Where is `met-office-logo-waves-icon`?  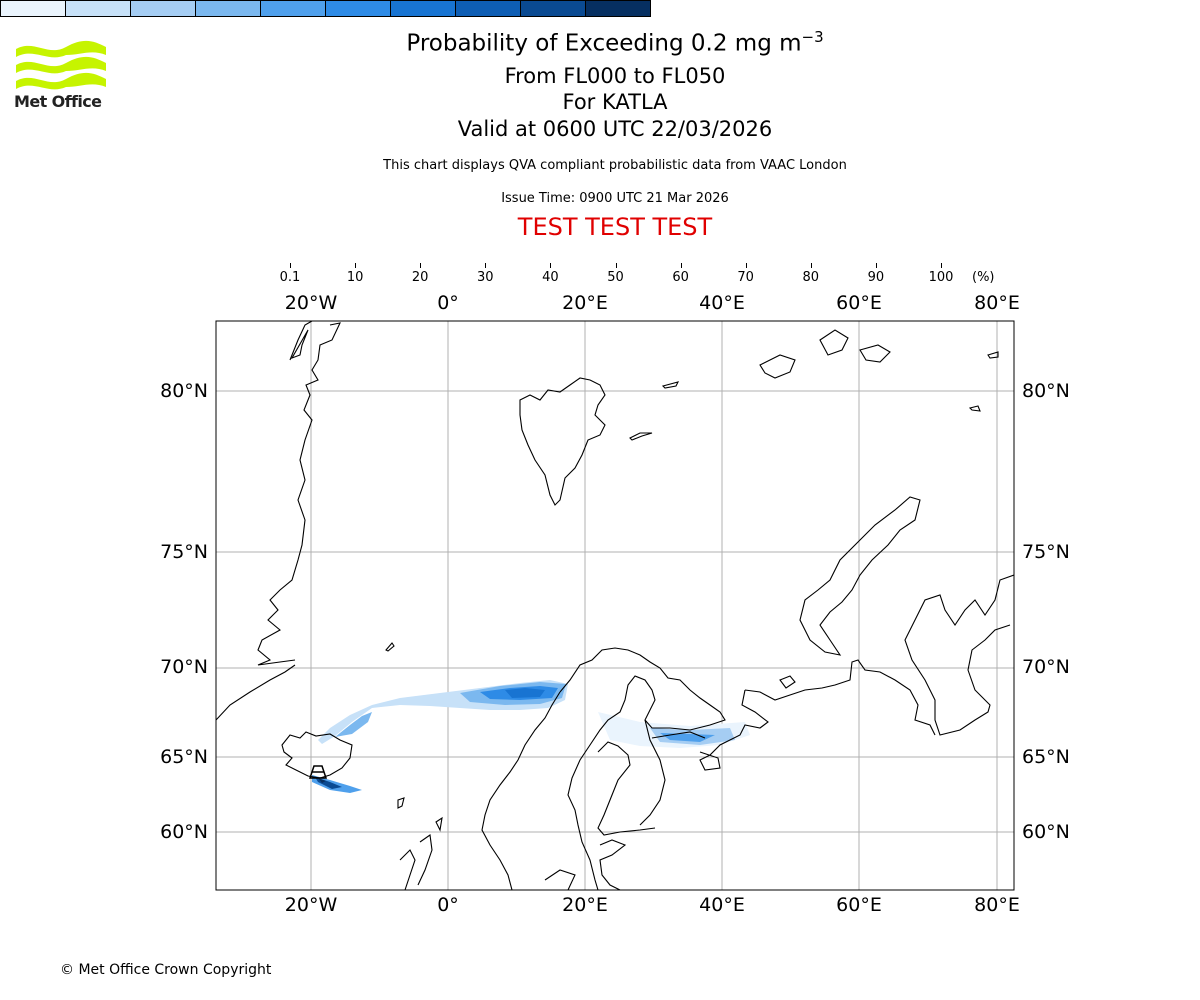 met-office-logo-waves-icon is located at coordinates (61, 65).